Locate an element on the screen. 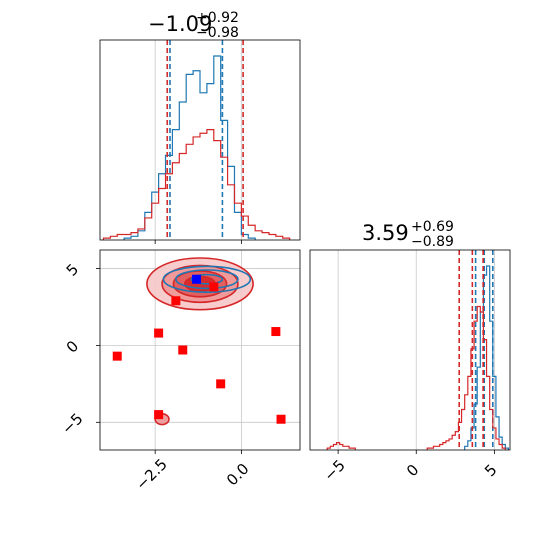  hist2-xtick-label-2: 5 is located at coordinates (490, 470).